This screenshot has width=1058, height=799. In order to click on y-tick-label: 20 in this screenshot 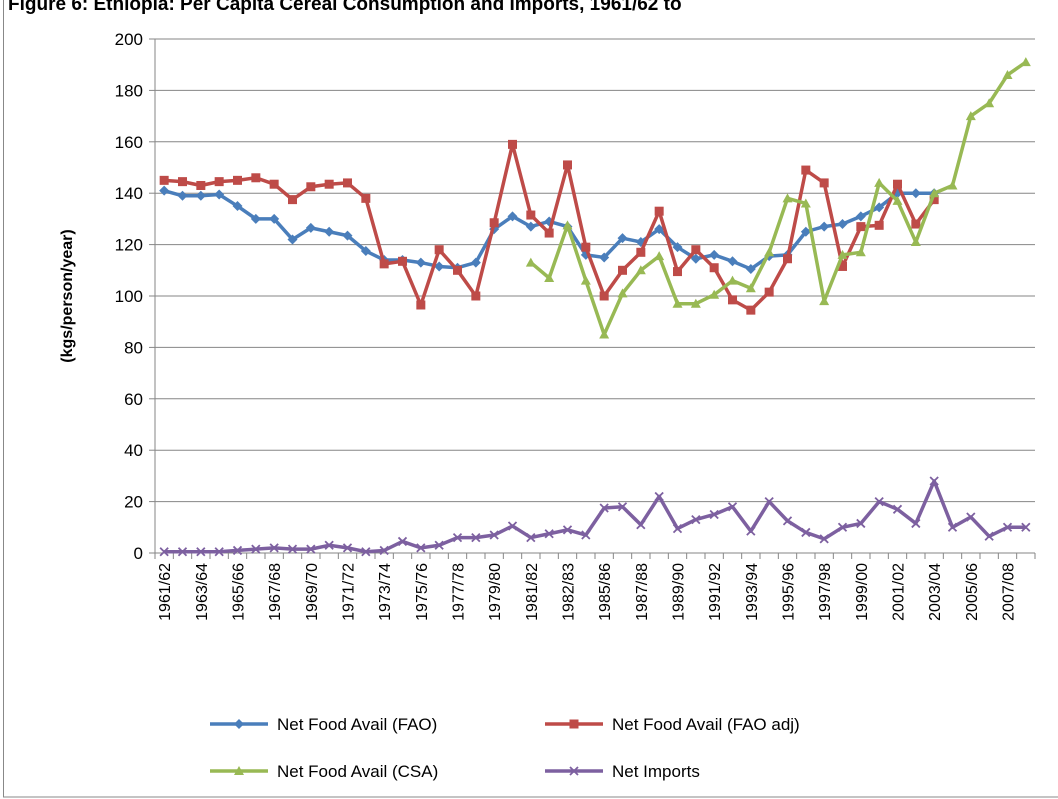, I will do `click(133, 502)`.